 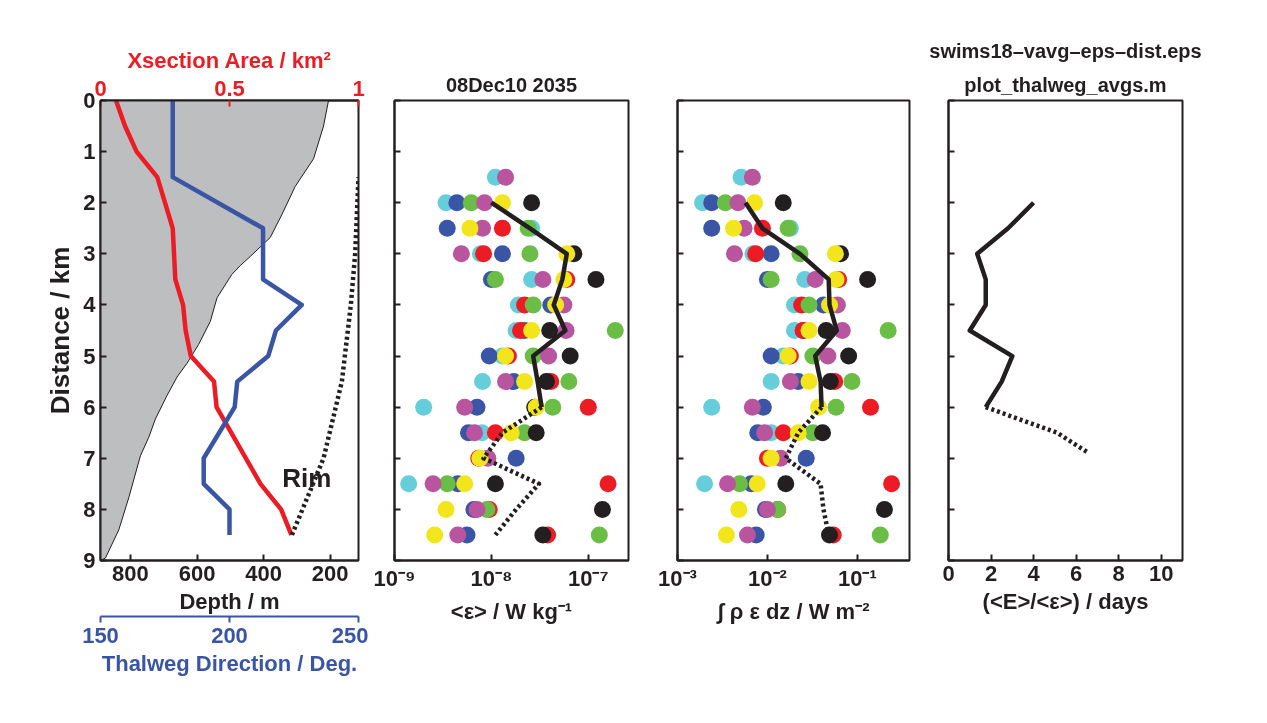 I want to click on x-tick-label: 10⁻⁷, so click(x=588, y=578).